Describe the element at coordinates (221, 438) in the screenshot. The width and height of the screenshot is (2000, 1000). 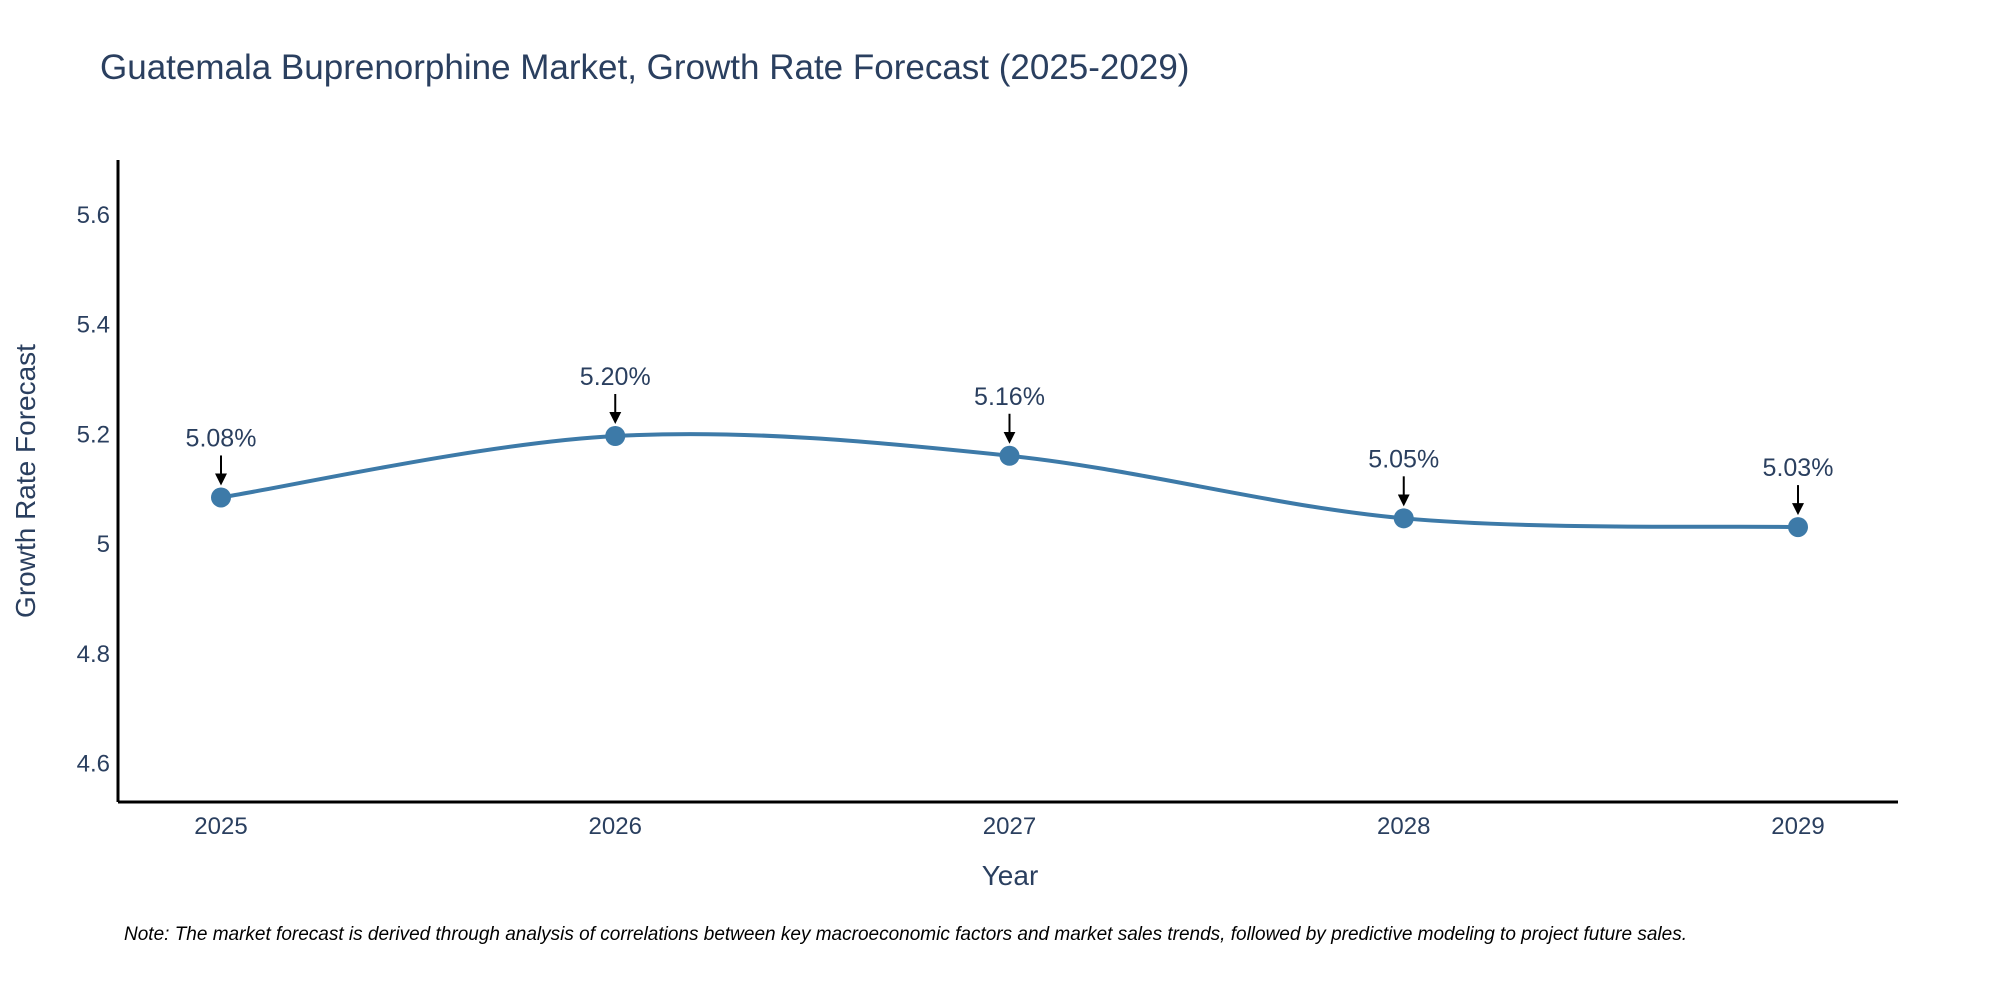
I see `data-label: 5.08%` at that location.